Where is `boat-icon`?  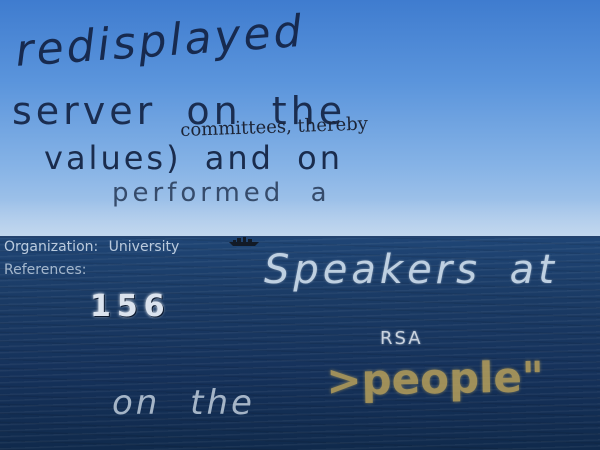 boat-icon is located at coordinates (244, 241).